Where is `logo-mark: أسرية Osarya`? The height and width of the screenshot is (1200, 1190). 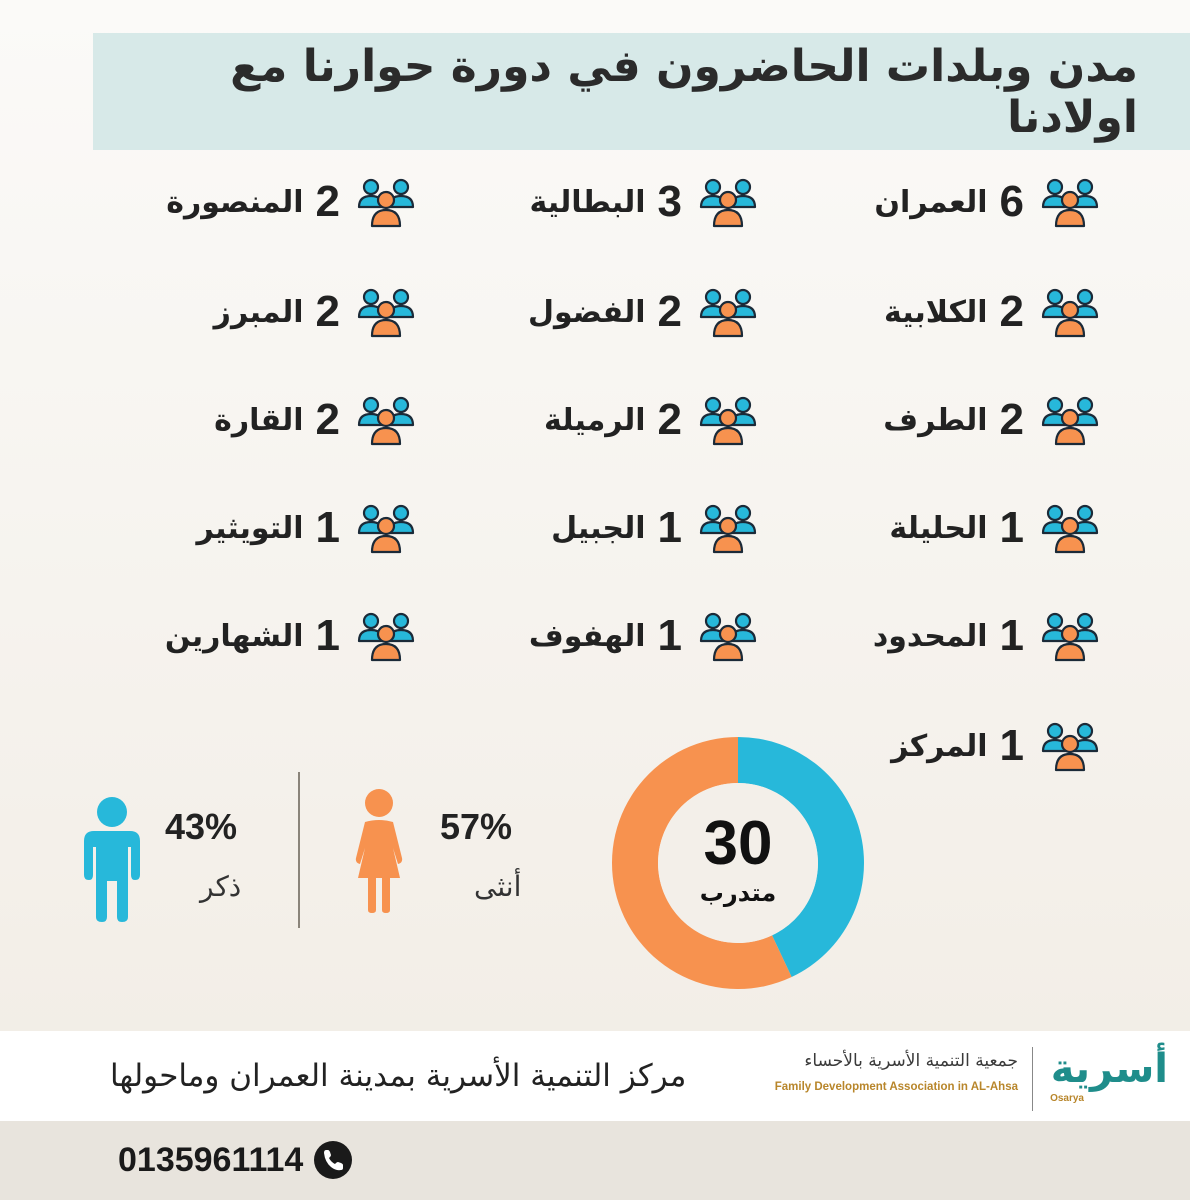
logo-mark: أسرية Osarya is located at coordinates (1108, 1080).